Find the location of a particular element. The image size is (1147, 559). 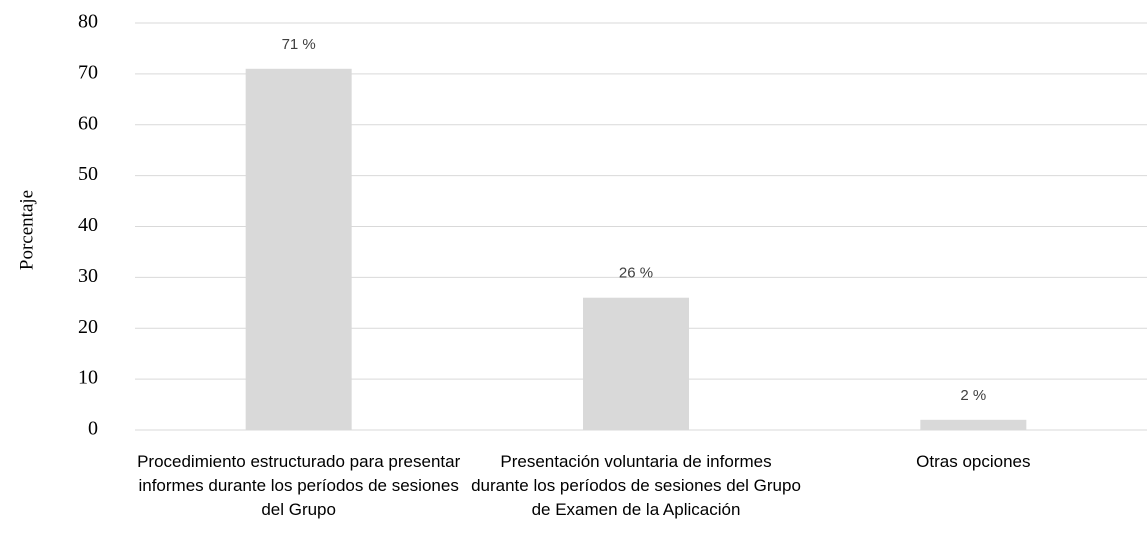

data-label: 26 % is located at coordinates (636, 273).